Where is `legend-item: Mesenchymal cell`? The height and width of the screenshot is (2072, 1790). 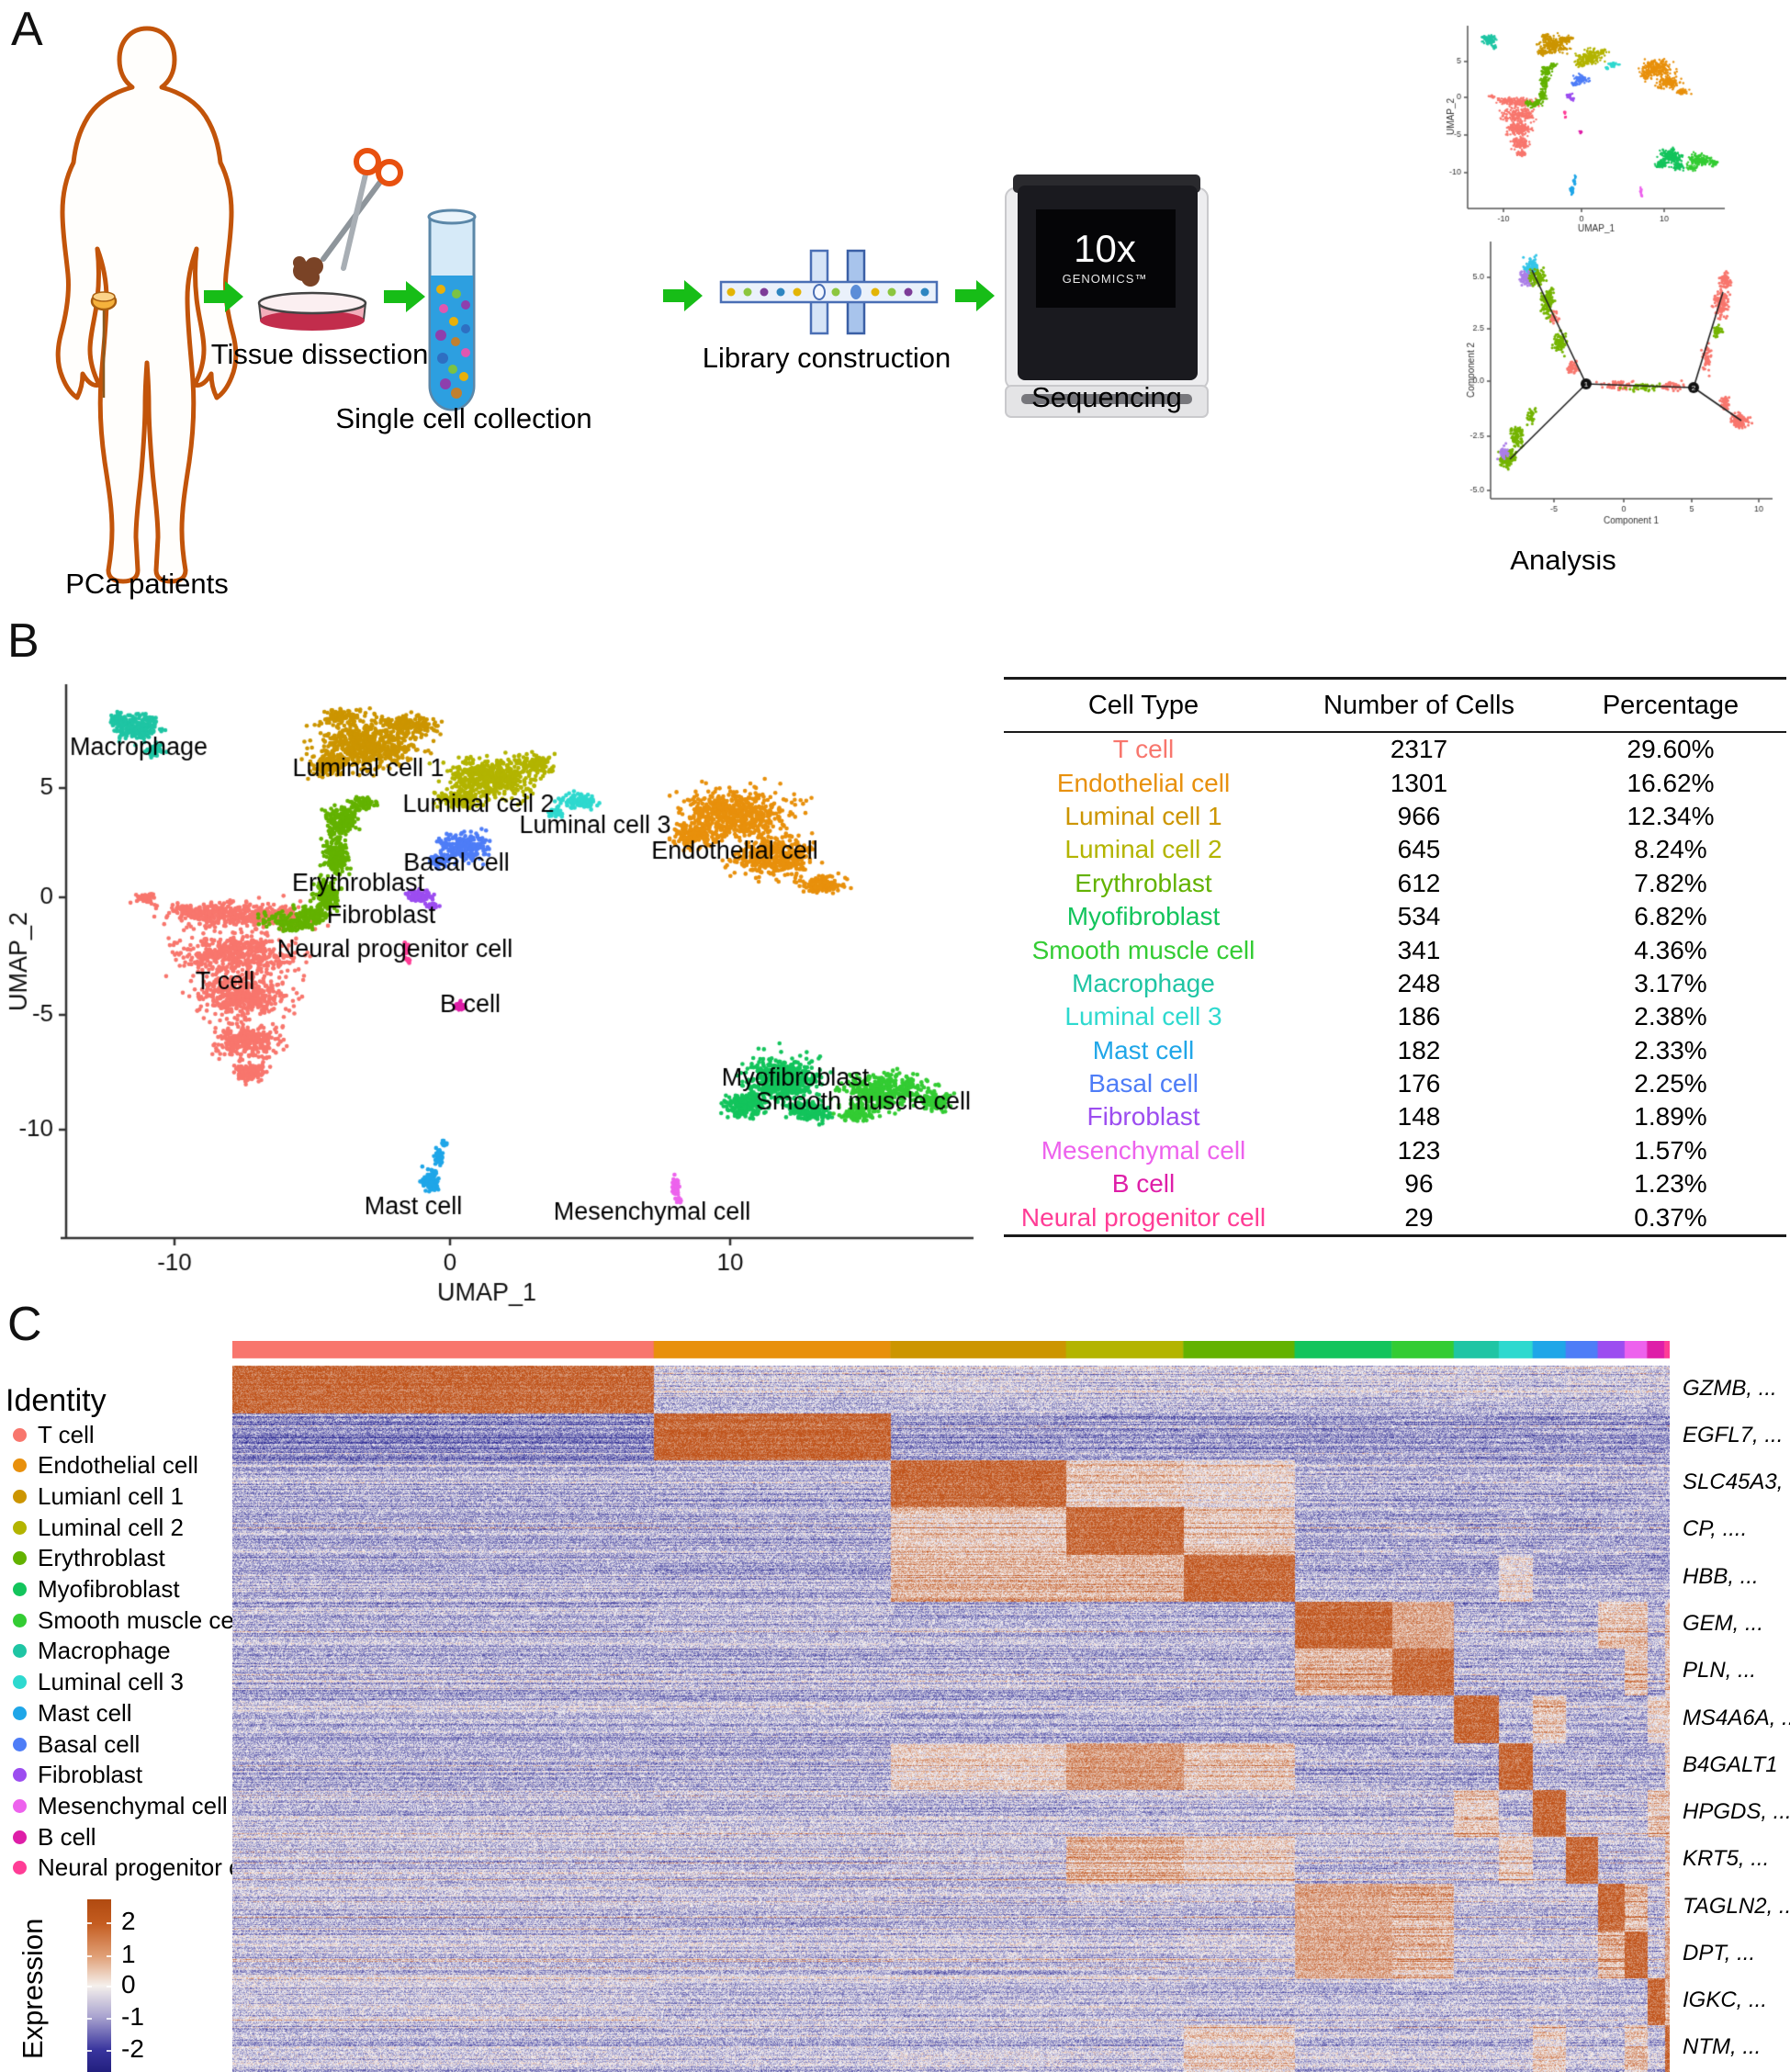
legend-item: Mesenchymal cell is located at coordinates (121, 1806).